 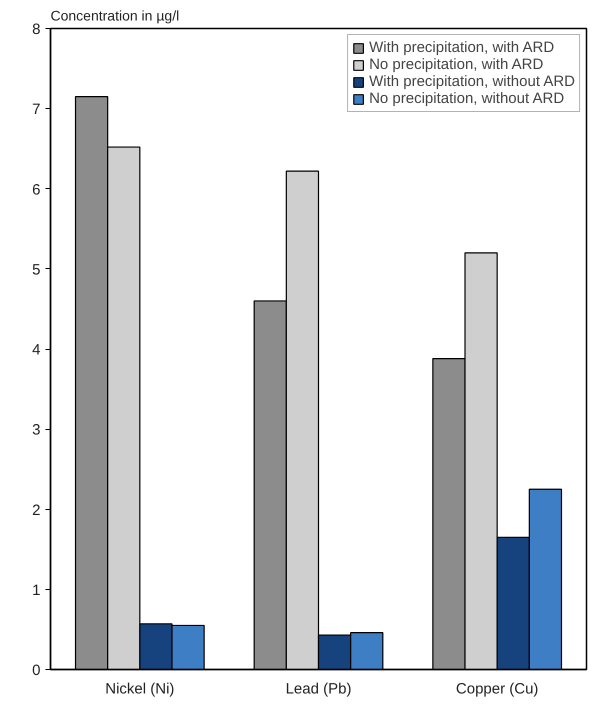 What do you see at coordinates (36, 269) in the screenshot?
I see `y-tick-label: 5` at bounding box center [36, 269].